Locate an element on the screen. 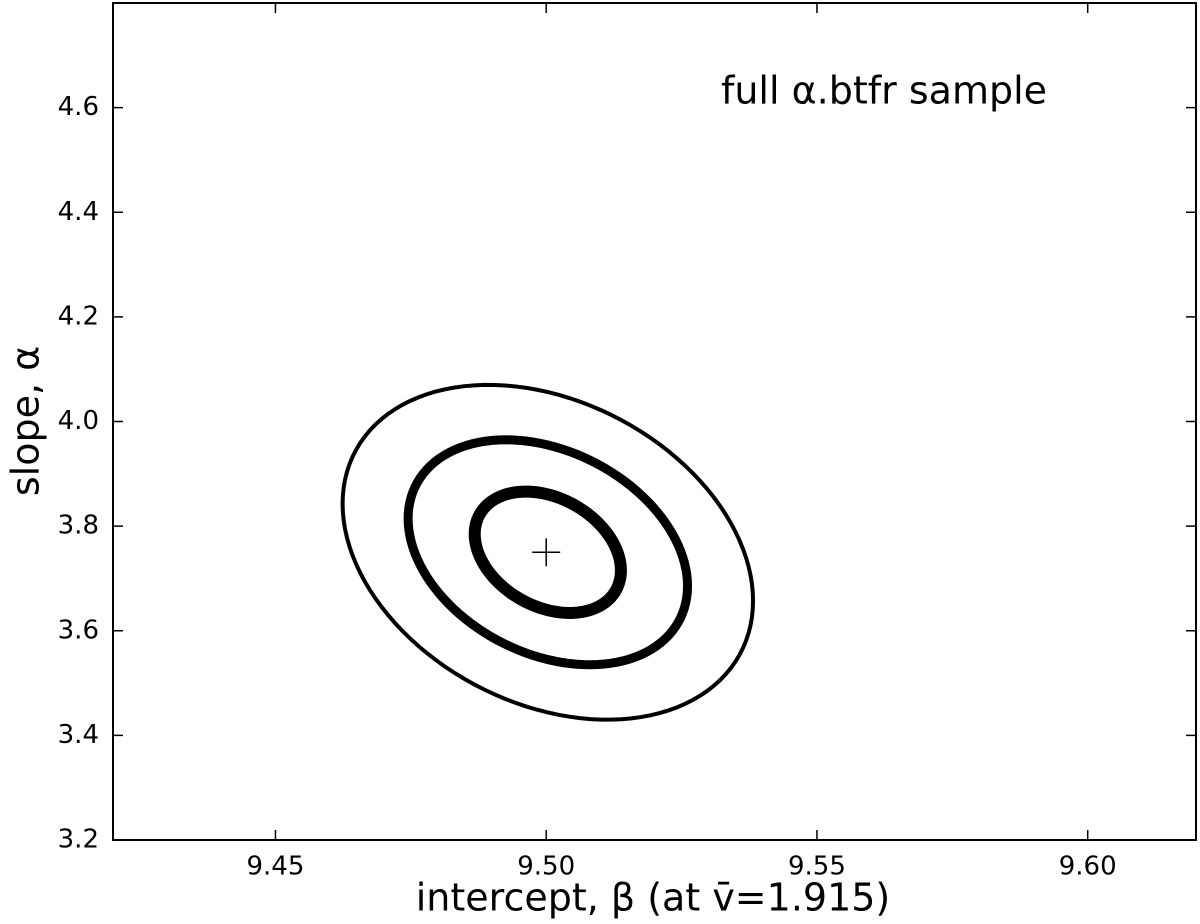 This screenshot has height=924, width=1200. contour is located at coordinates (547, 552).